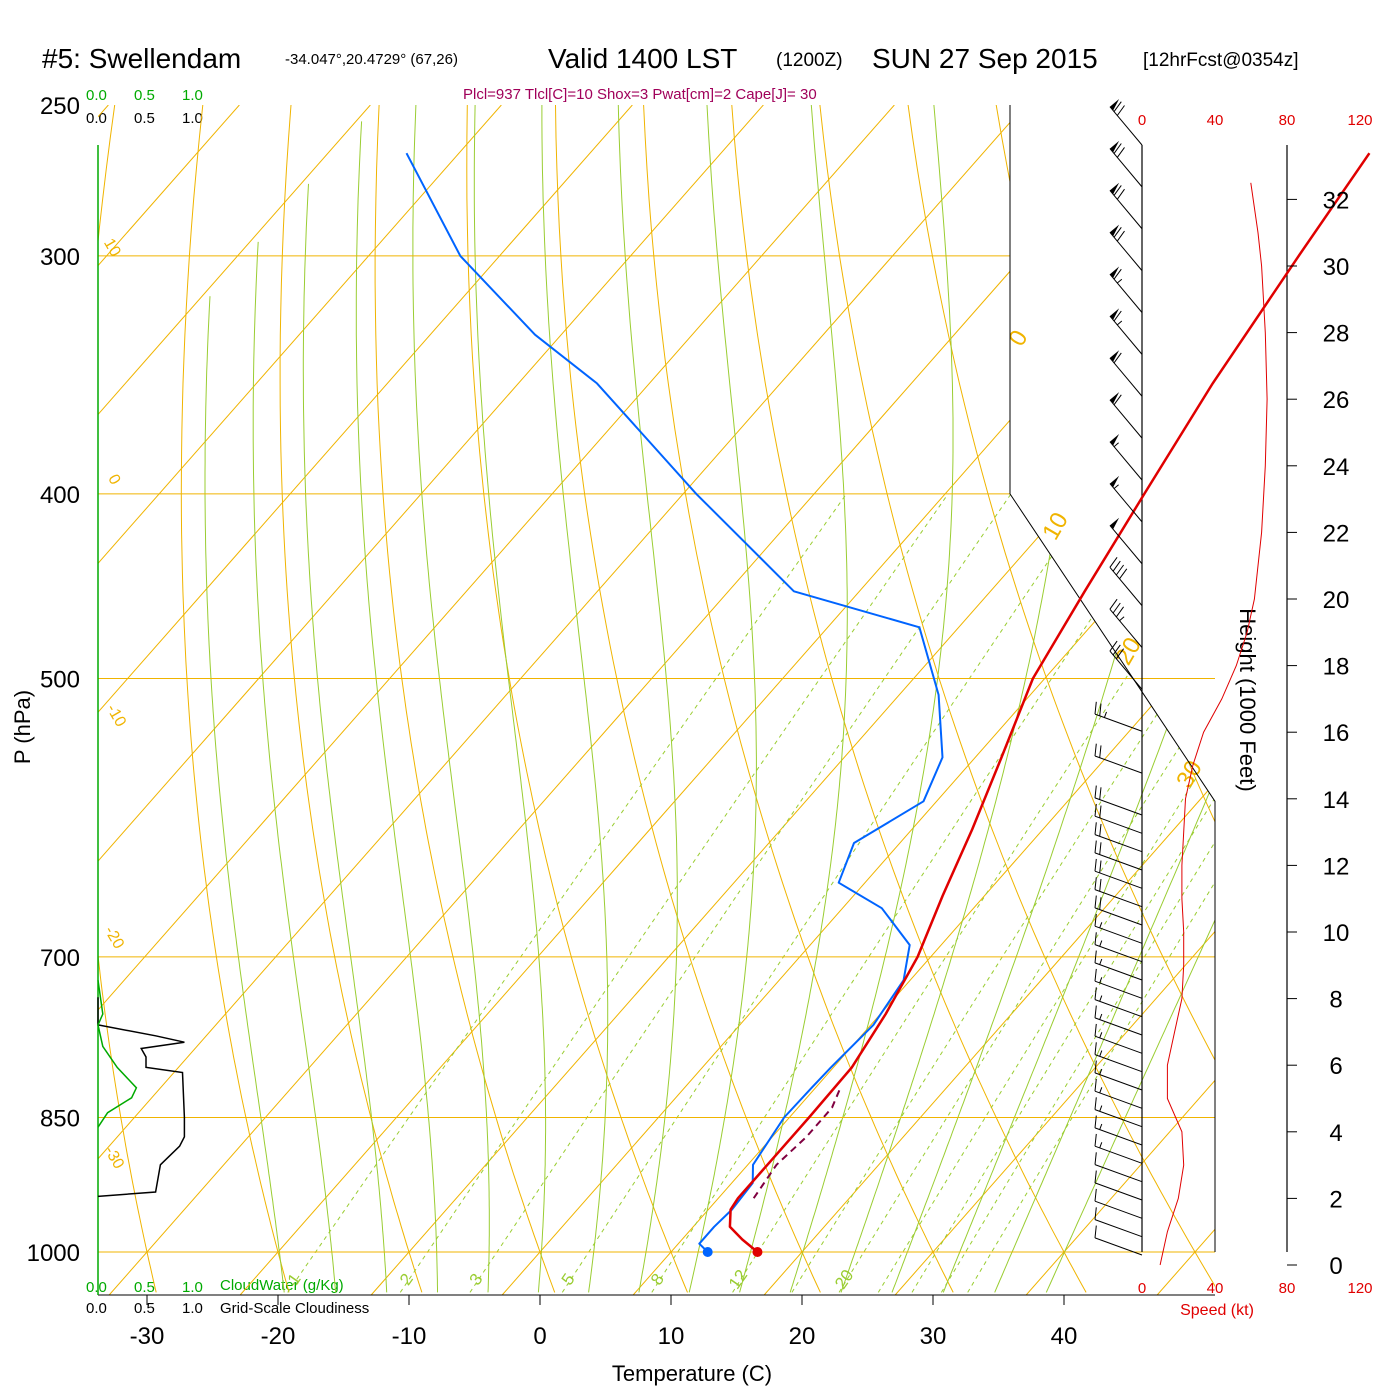 This screenshot has height=1400, width=1400. What do you see at coordinates (1336, 467) in the screenshot?
I see `height-tick-label: 24` at bounding box center [1336, 467].